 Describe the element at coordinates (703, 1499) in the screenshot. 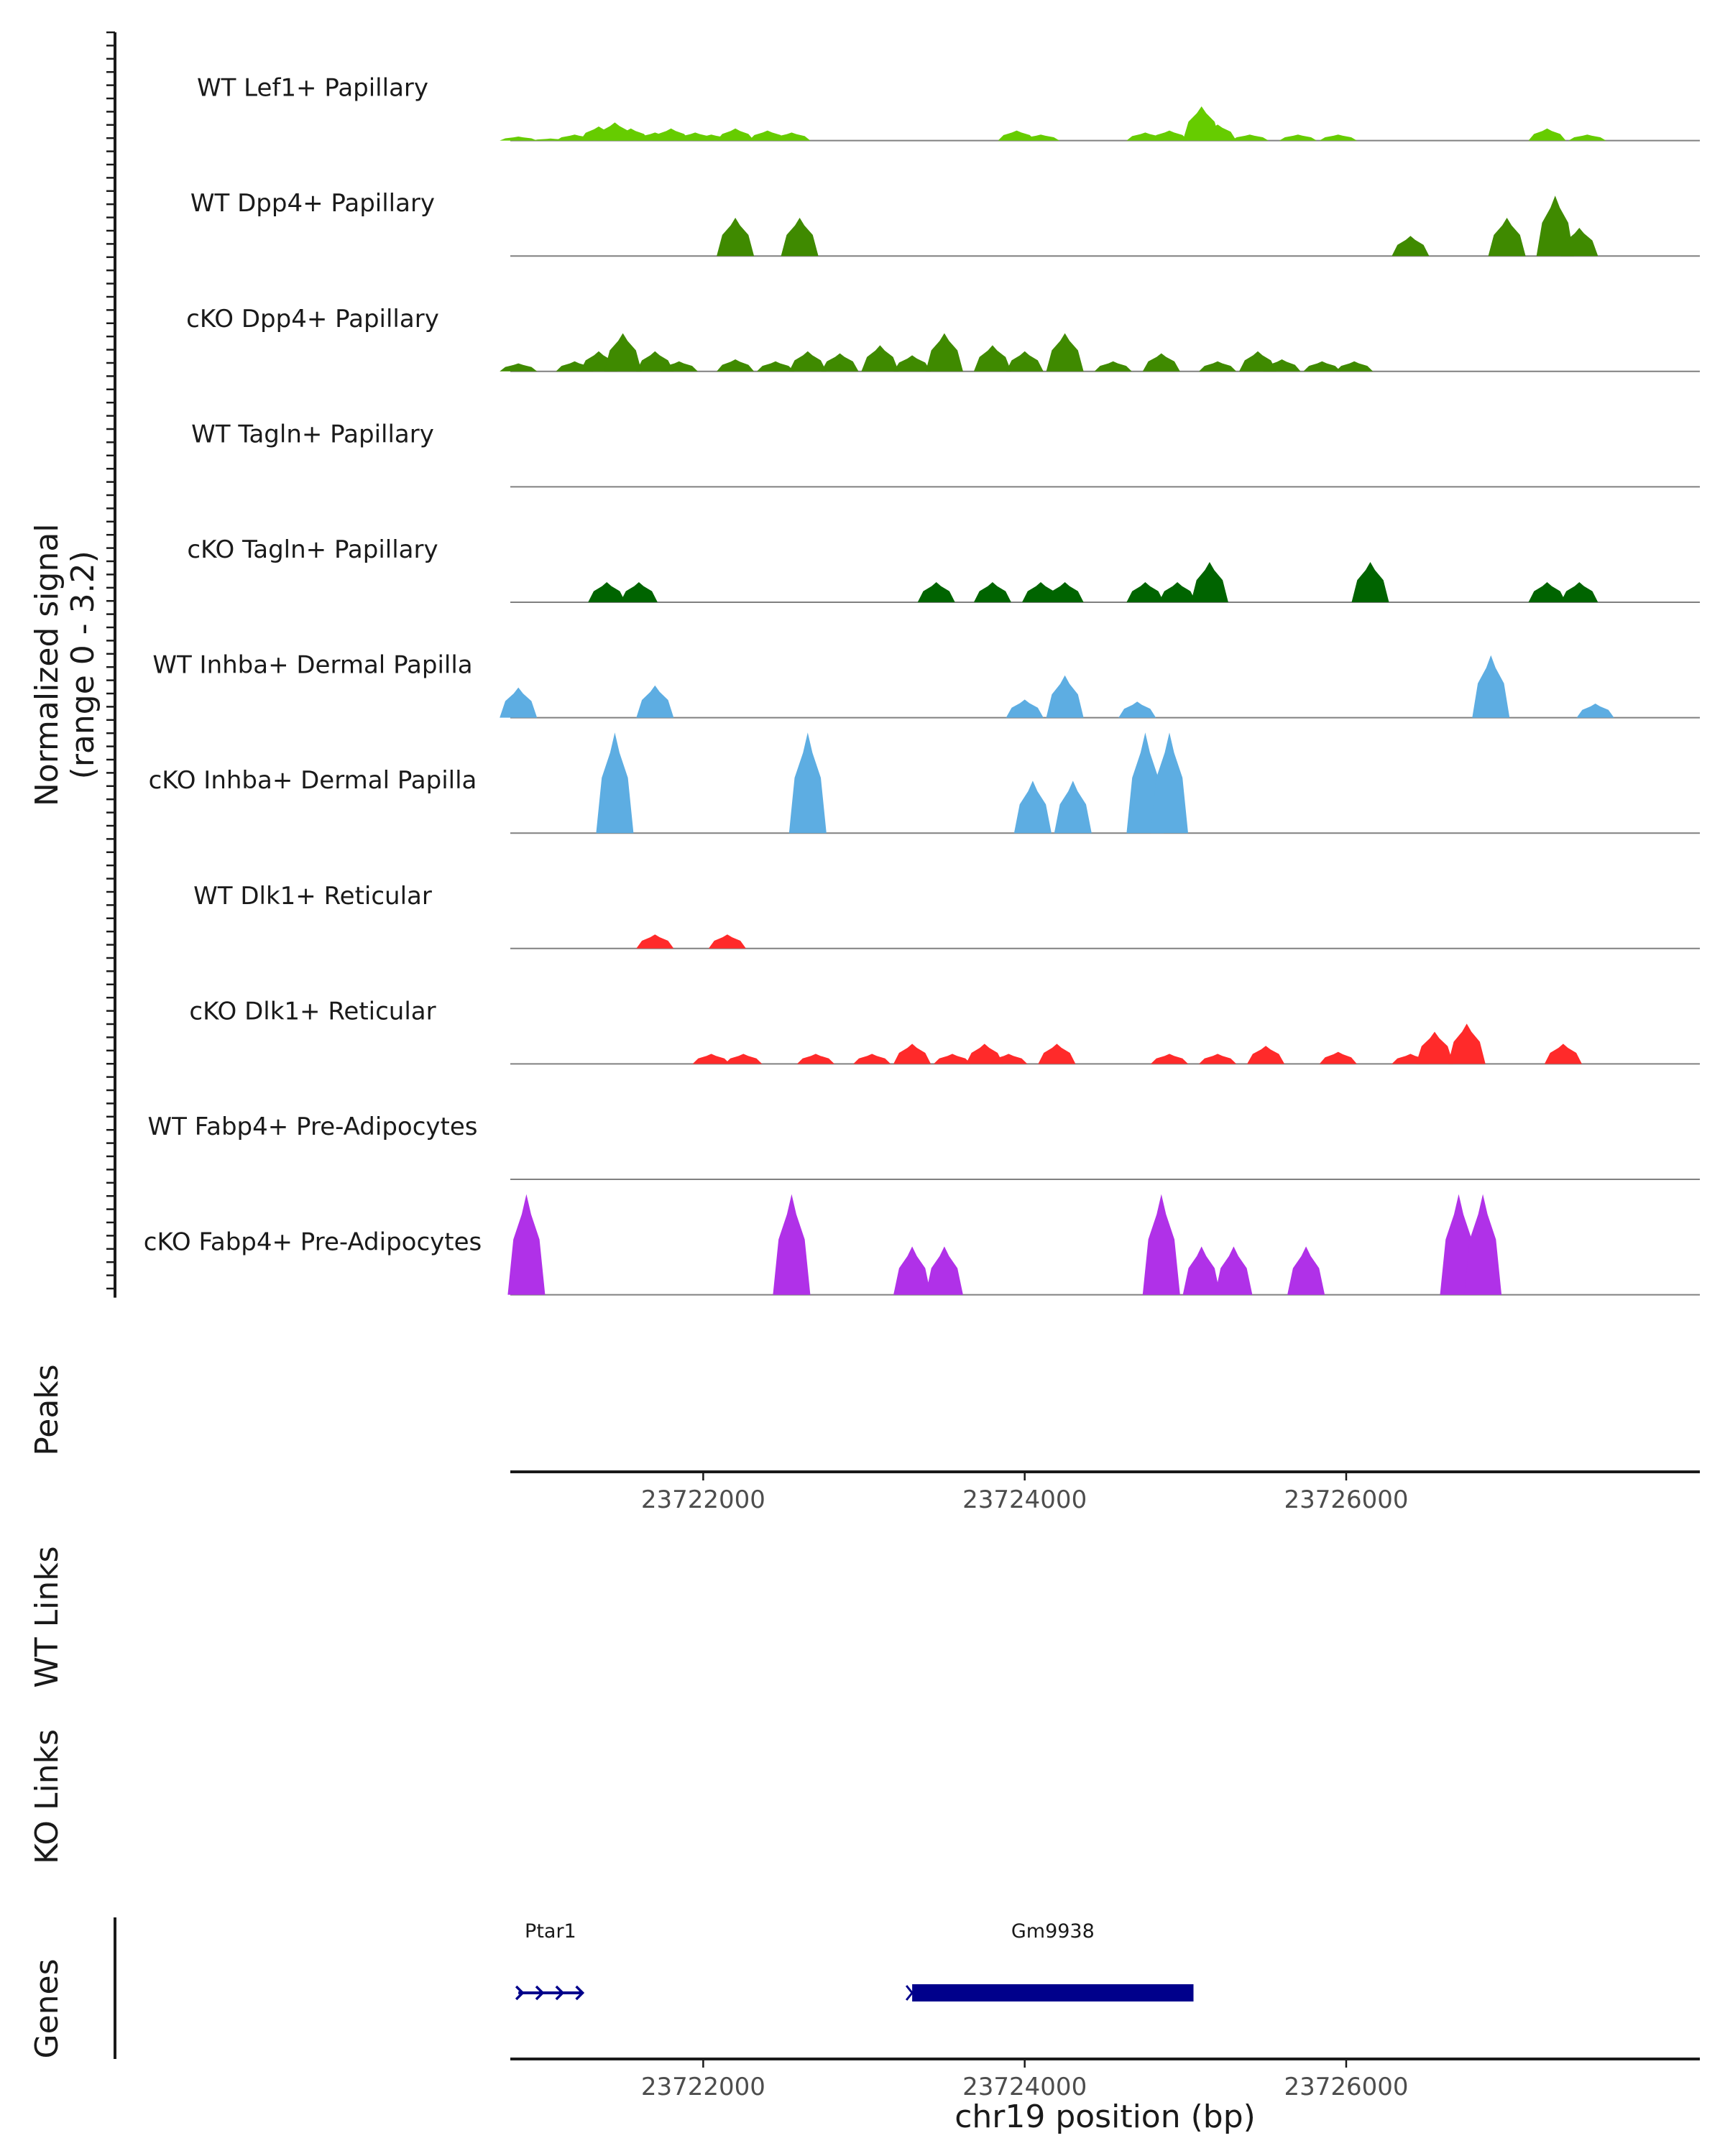

I see `peaks-x-tick-label: 23722000` at that location.